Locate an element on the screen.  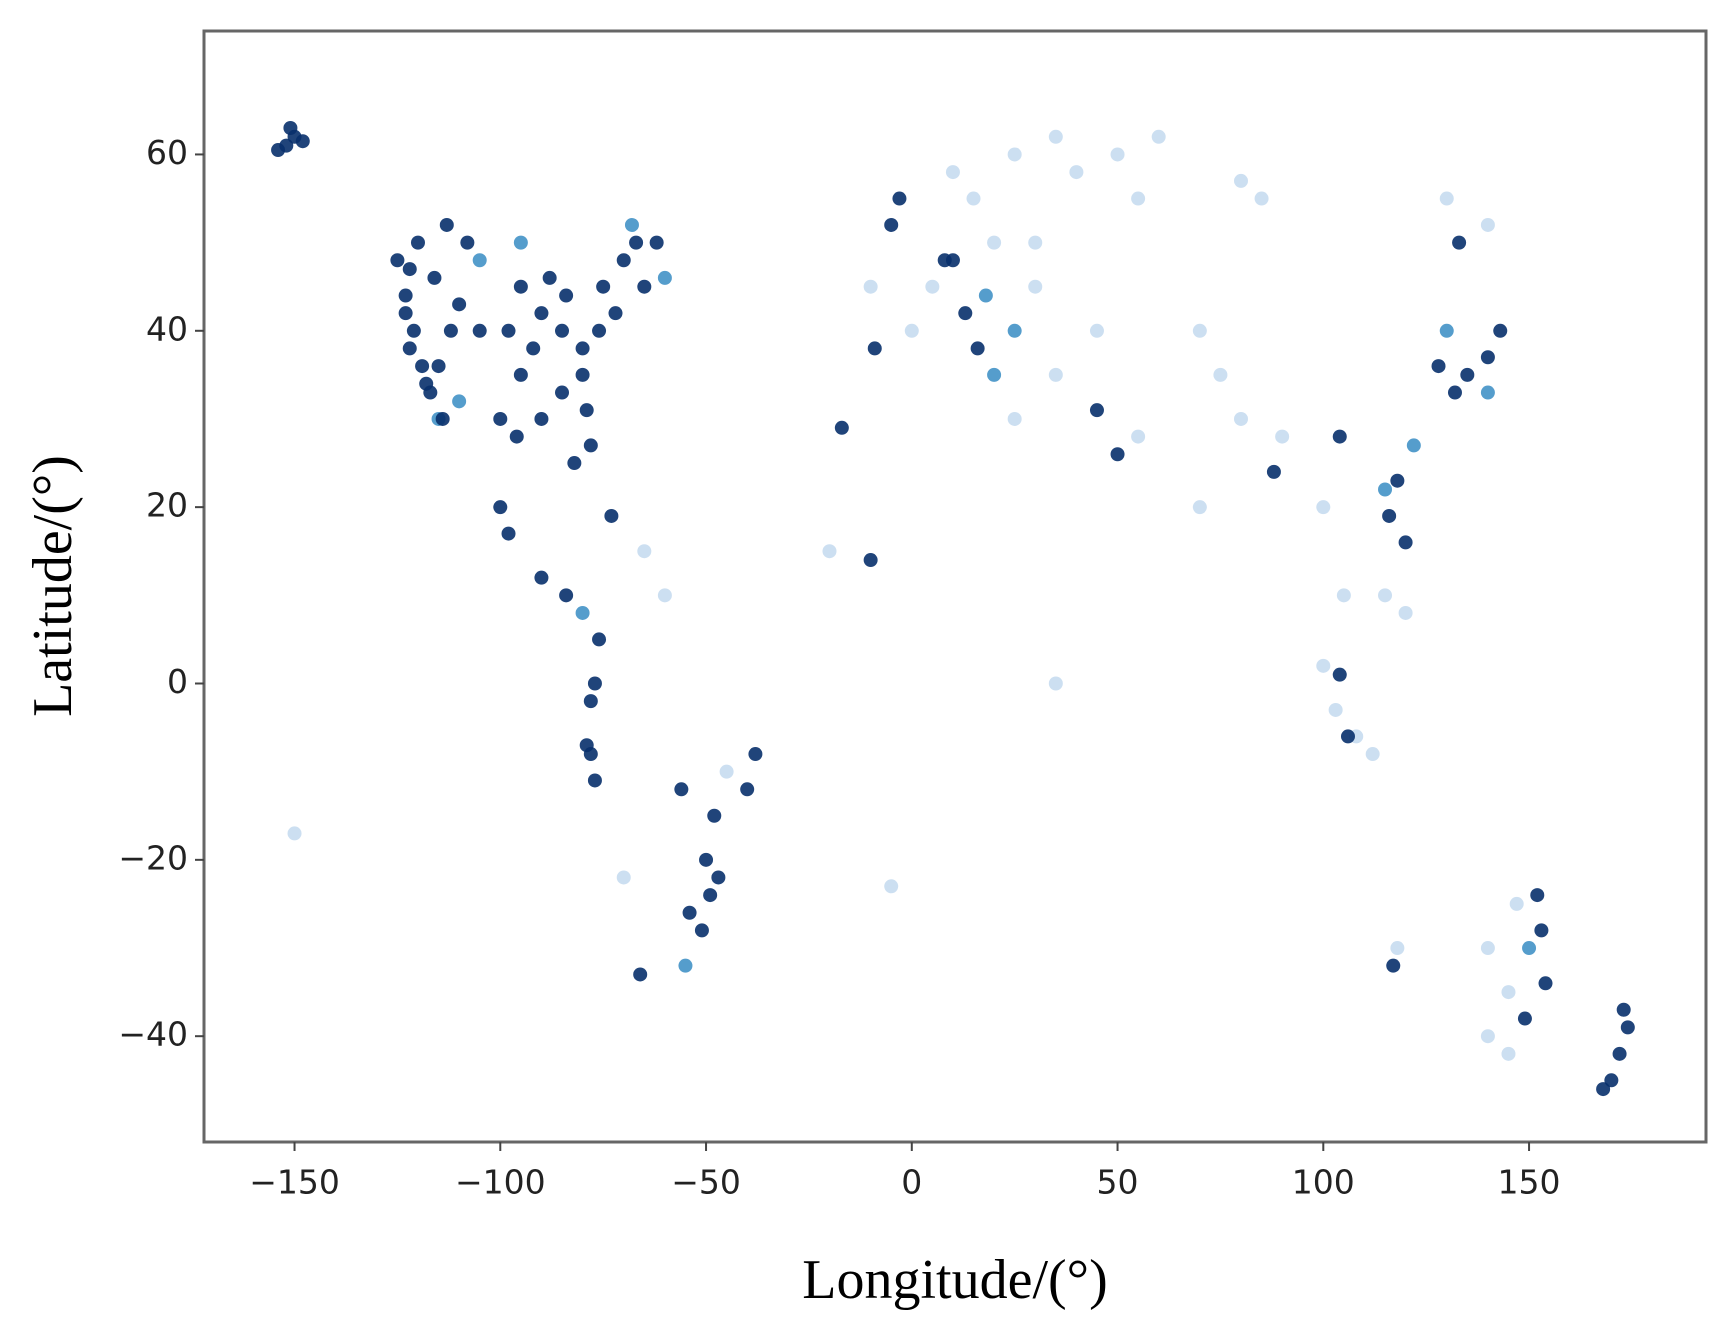
x-tick-label: −150 is located at coordinates (294, 1182).